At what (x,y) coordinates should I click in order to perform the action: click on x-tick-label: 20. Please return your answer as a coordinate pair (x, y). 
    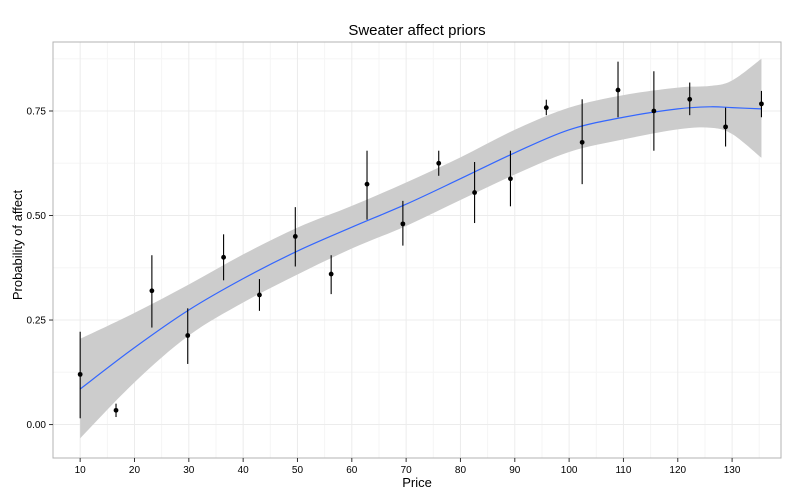
    Looking at the image, I should click on (135, 470).